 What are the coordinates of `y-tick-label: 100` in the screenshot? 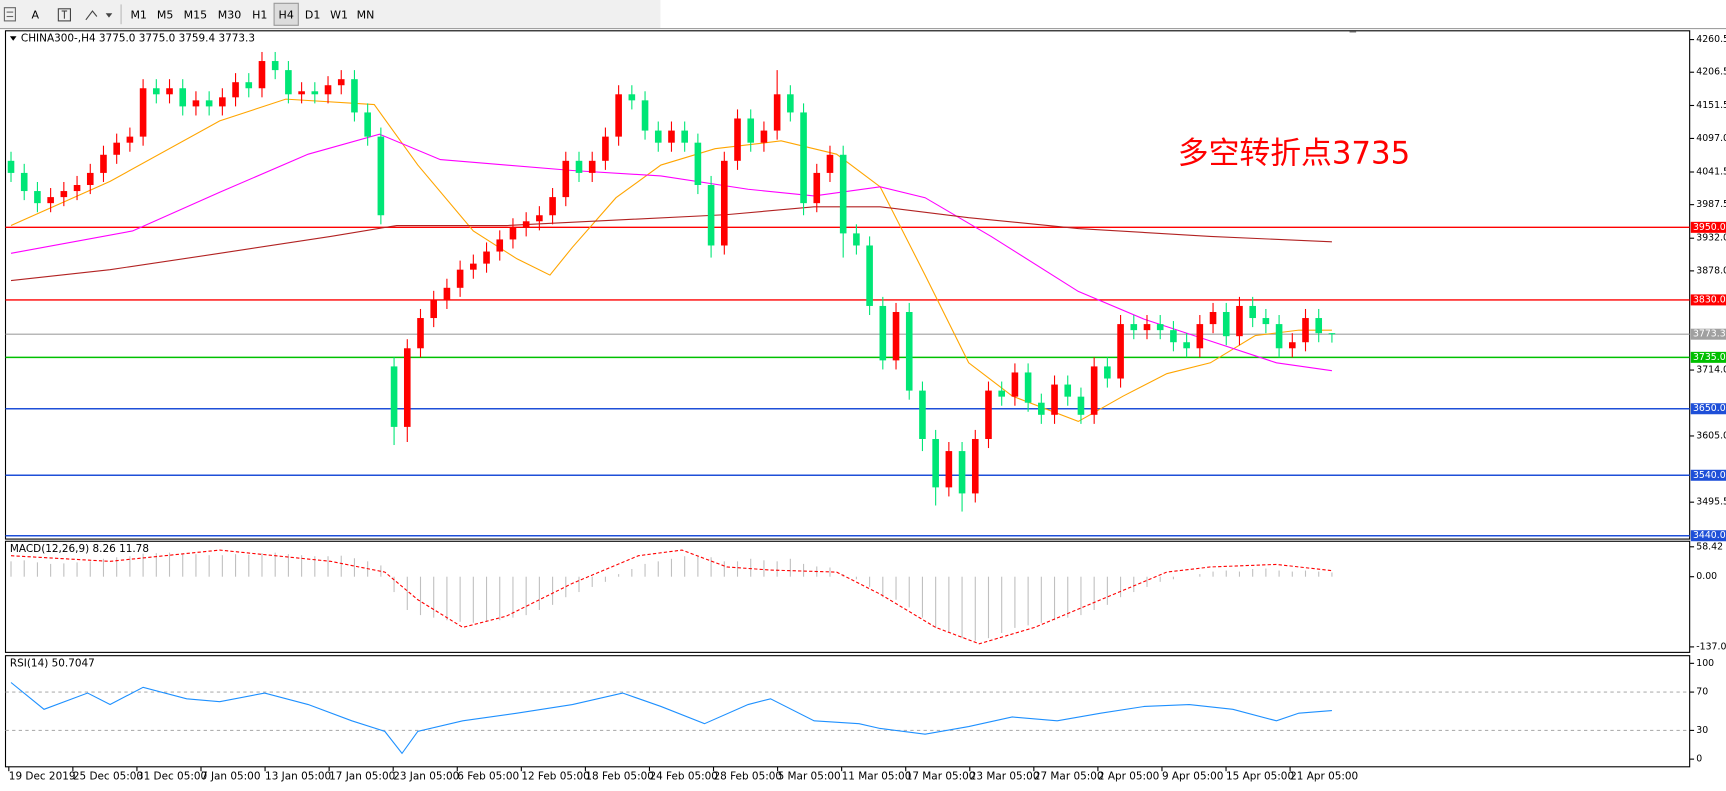 It's located at (1705, 663).